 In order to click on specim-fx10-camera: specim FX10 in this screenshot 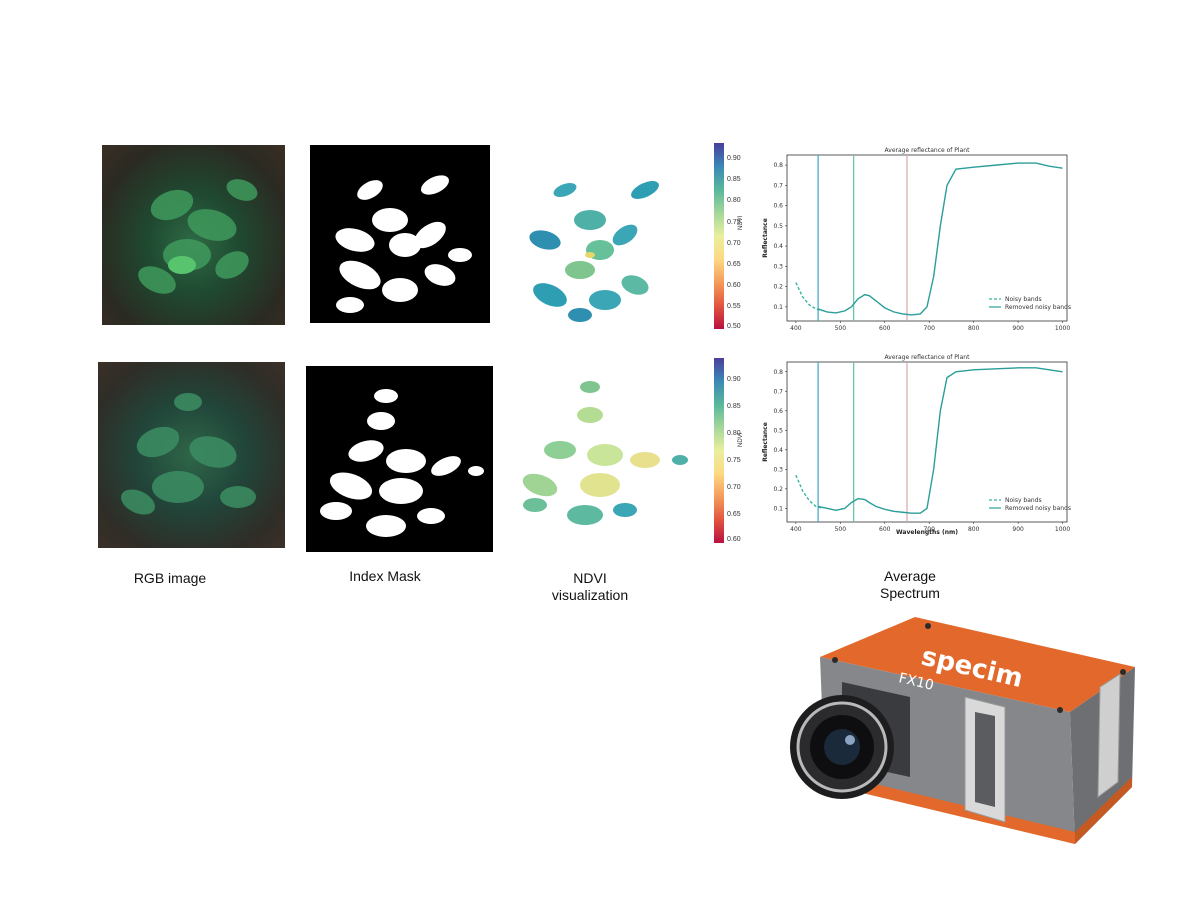, I will do `click(962, 730)`.